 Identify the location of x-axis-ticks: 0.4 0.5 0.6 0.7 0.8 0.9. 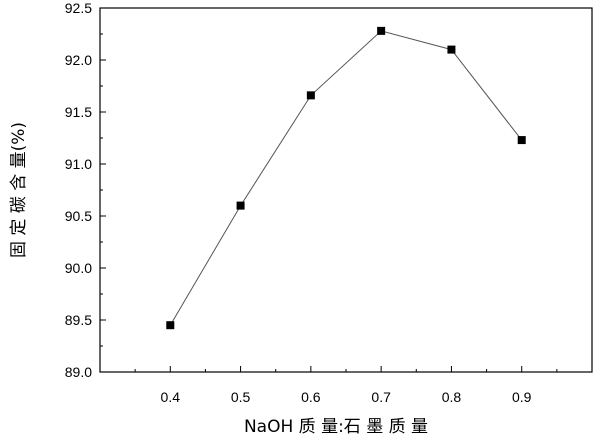
(346, 385).